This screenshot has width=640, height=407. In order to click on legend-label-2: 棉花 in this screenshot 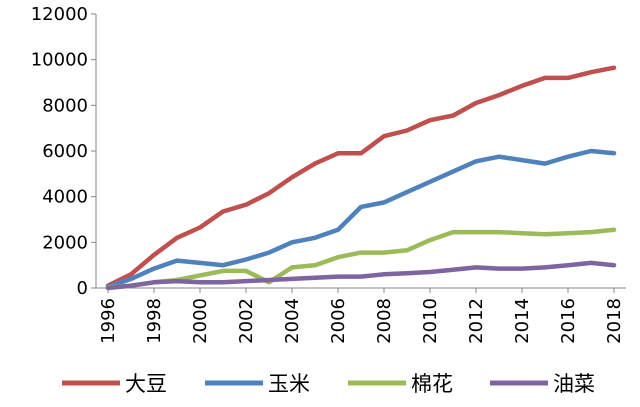, I will do `click(432, 384)`.